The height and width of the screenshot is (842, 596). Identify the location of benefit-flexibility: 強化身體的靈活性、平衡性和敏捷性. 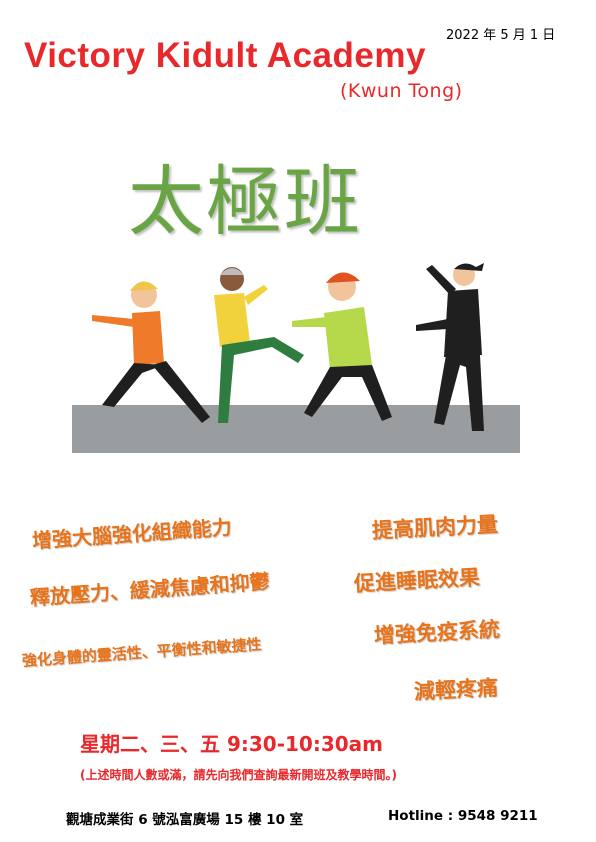
(142, 652).